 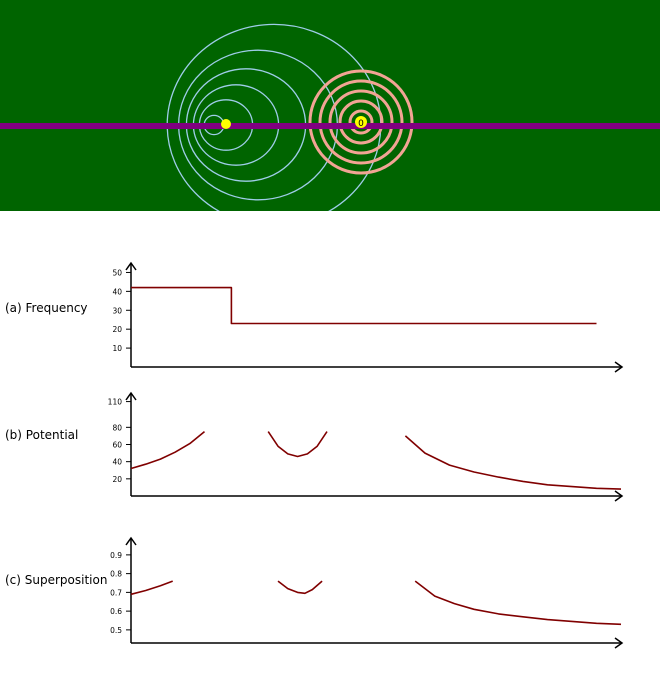 What do you see at coordinates (226, 124) in the screenshot?
I see `left-source` at bounding box center [226, 124].